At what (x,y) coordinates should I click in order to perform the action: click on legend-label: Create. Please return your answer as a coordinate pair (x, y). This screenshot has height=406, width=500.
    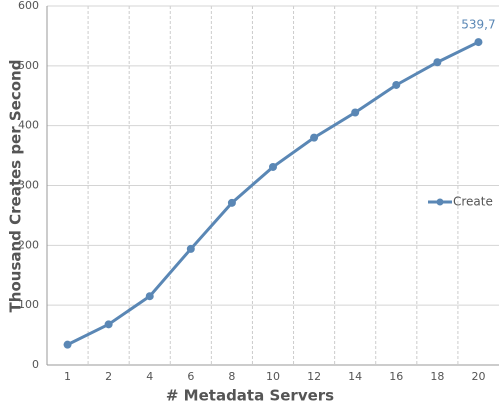
    Looking at the image, I should click on (473, 202).